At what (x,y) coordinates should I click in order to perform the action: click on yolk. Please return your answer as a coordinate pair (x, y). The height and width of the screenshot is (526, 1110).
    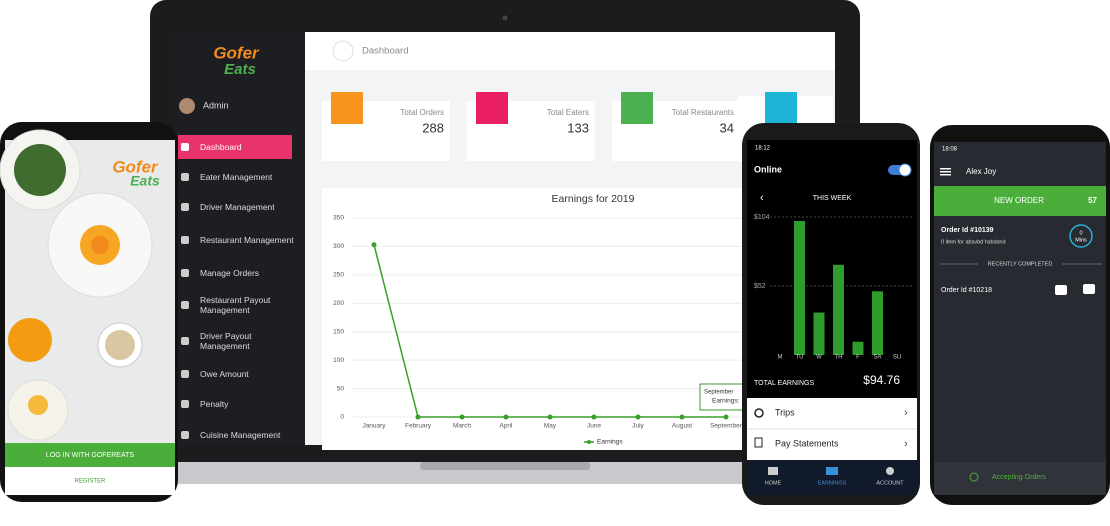
    Looking at the image, I should click on (100, 245).